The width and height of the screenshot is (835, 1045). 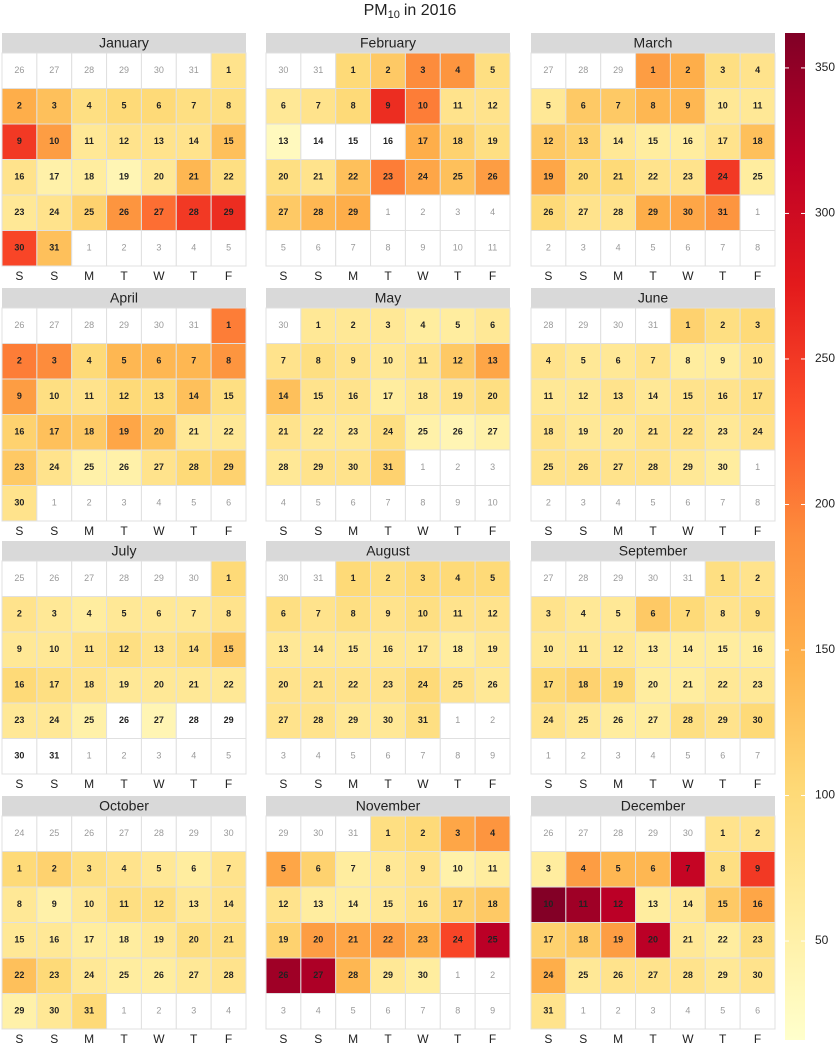 What do you see at coordinates (353, 106) in the screenshot?
I see `day-number: 8` at bounding box center [353, 106].